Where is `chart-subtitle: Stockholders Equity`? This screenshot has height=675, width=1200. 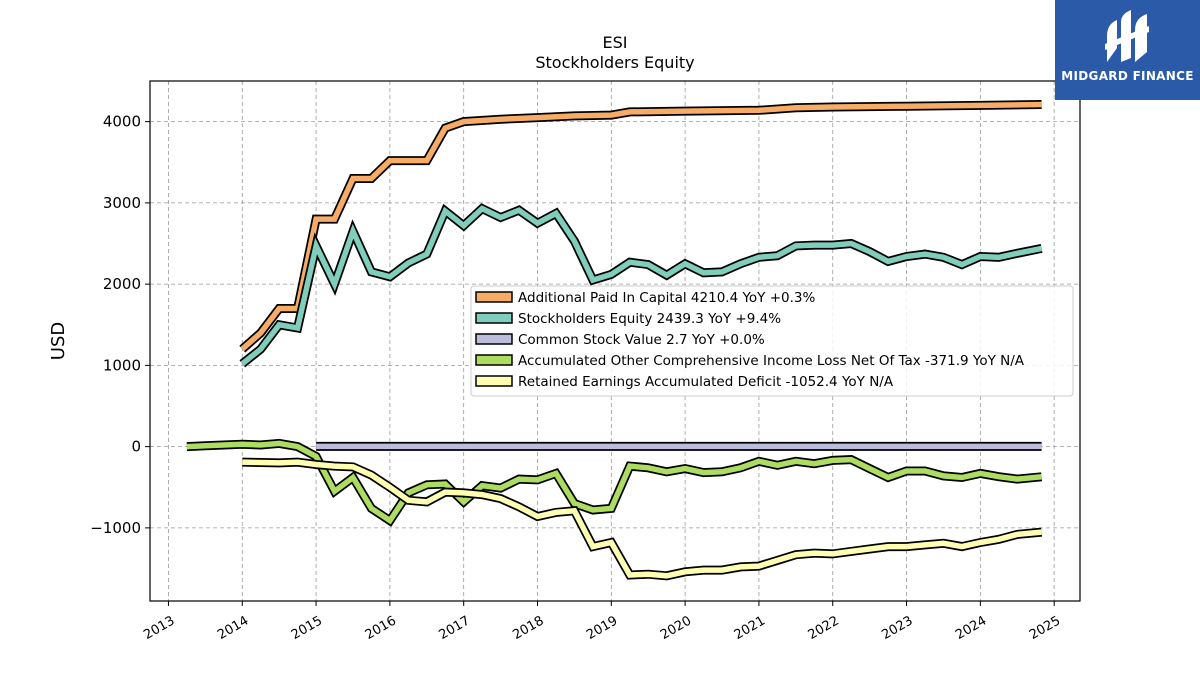 chart-subtitle: Stockholders Equity is located at coordinates (614, 62).